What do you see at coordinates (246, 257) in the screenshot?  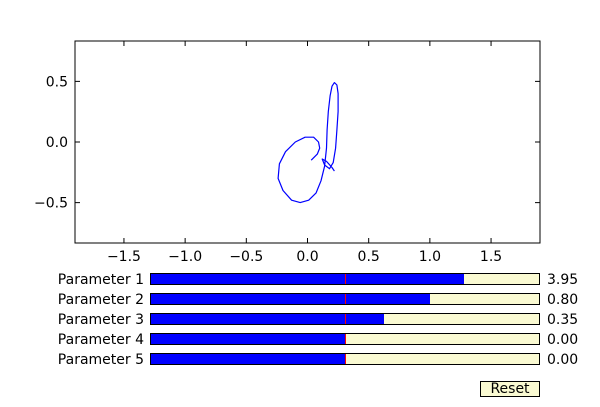 I see `x-tick-label: −0.5` at bounding box center [246, 257].